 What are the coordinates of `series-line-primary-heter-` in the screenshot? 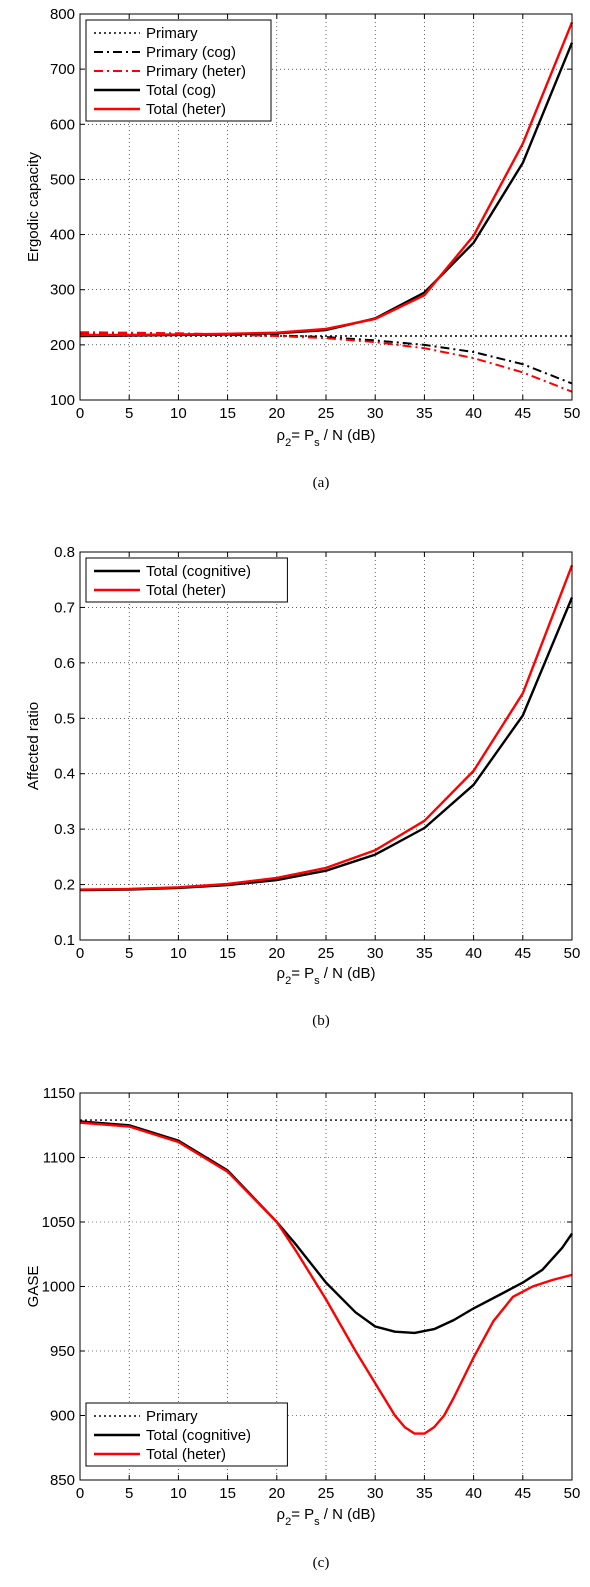 It's located at (326, 362).